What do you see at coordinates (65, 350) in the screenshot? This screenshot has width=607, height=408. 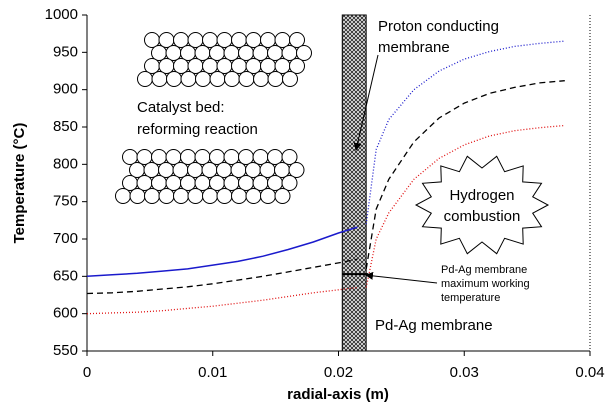 I see `y-tick-label: 550` at bounding box center [65, 350].